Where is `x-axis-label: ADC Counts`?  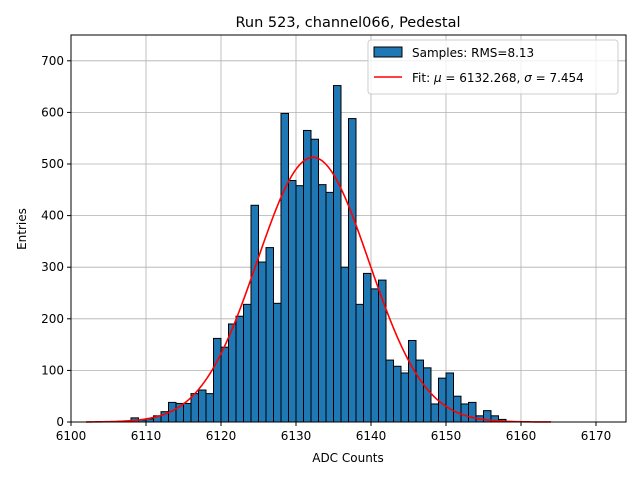
x-axis-label: ADC Counts is located at coordinates (348, 458).